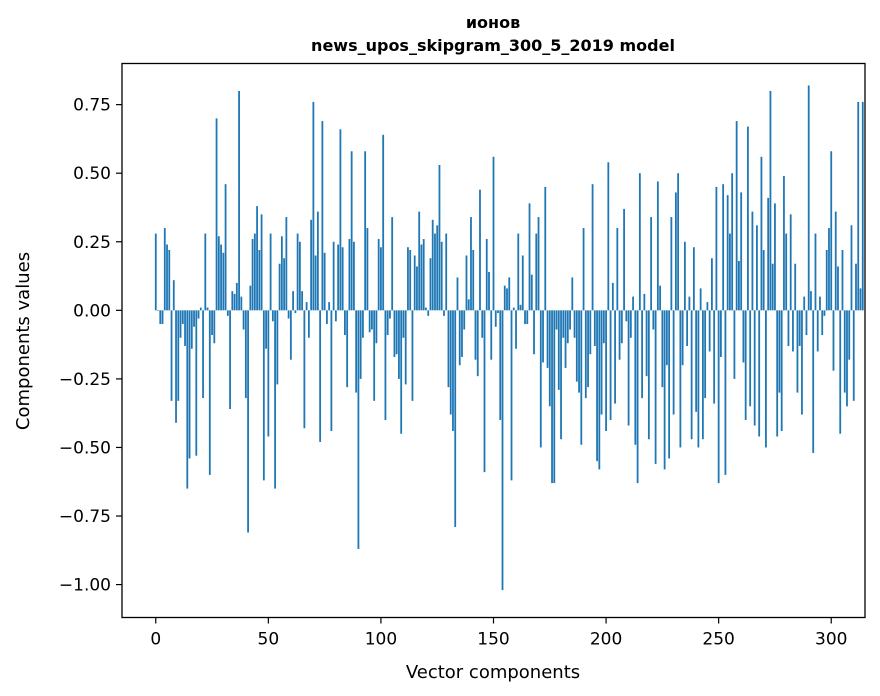 Image resolution: width=880 pixels, height=696 pixels. Describe the element at coordinates (381, 640) in the screenshot. I see `x-tick-label: 100` at that location.